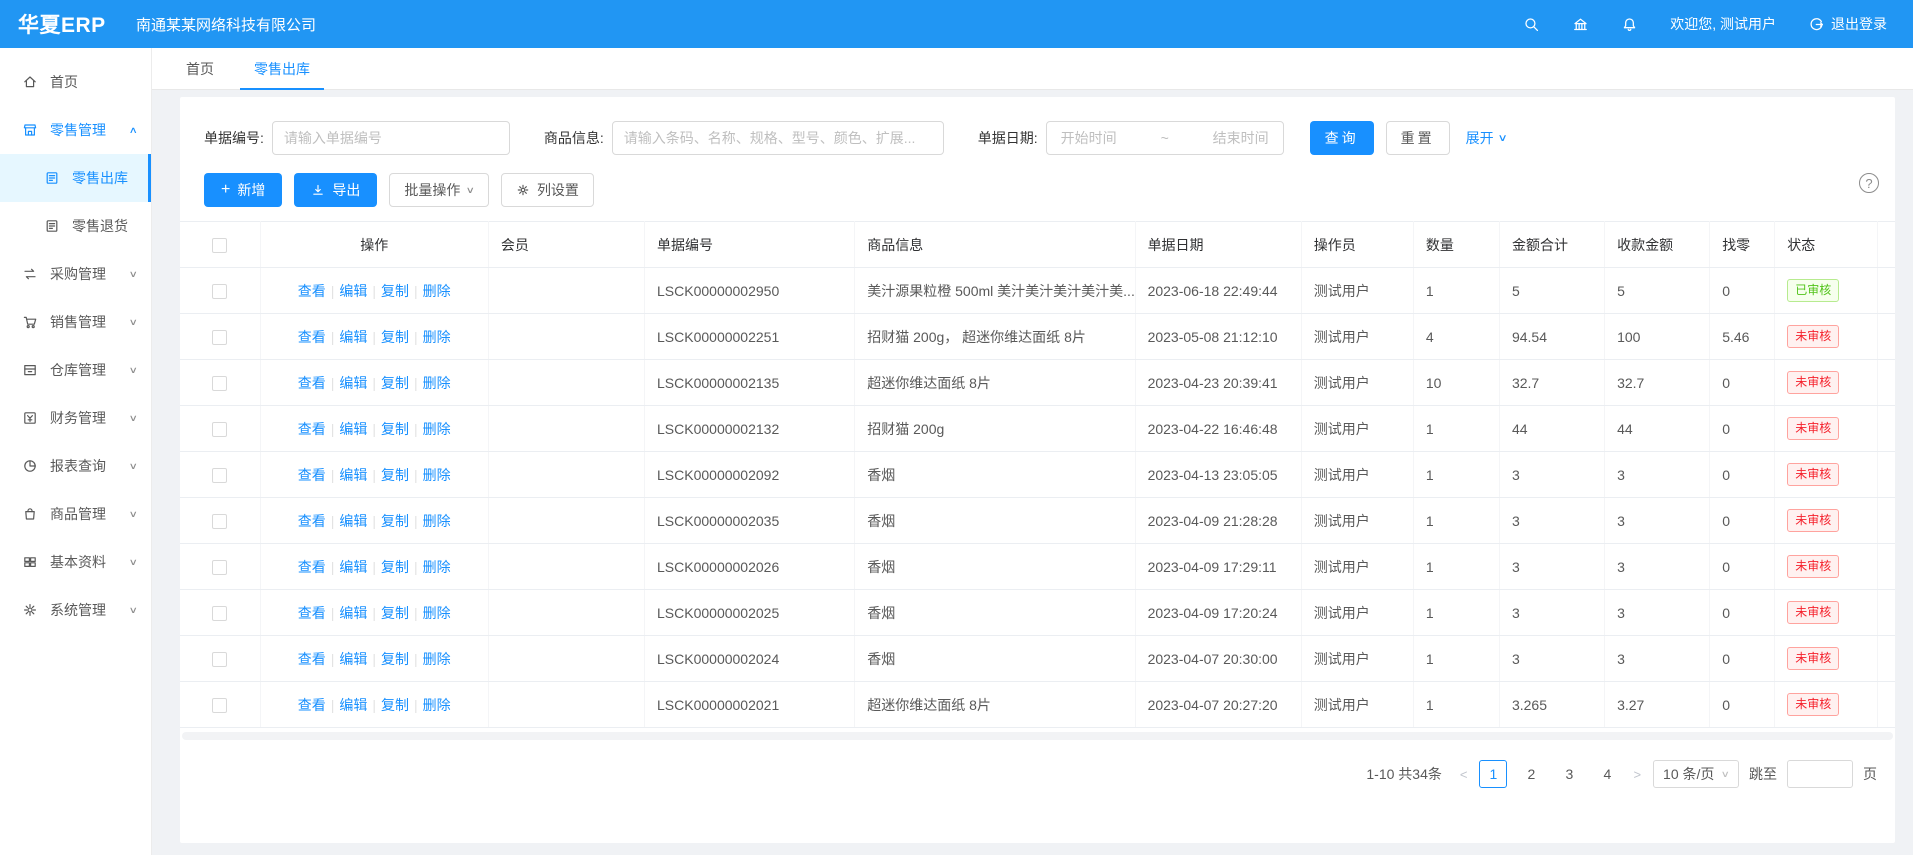  Describe the element at coordinates (1531, 24) in the screenshot. I see `search-icon` at that location.